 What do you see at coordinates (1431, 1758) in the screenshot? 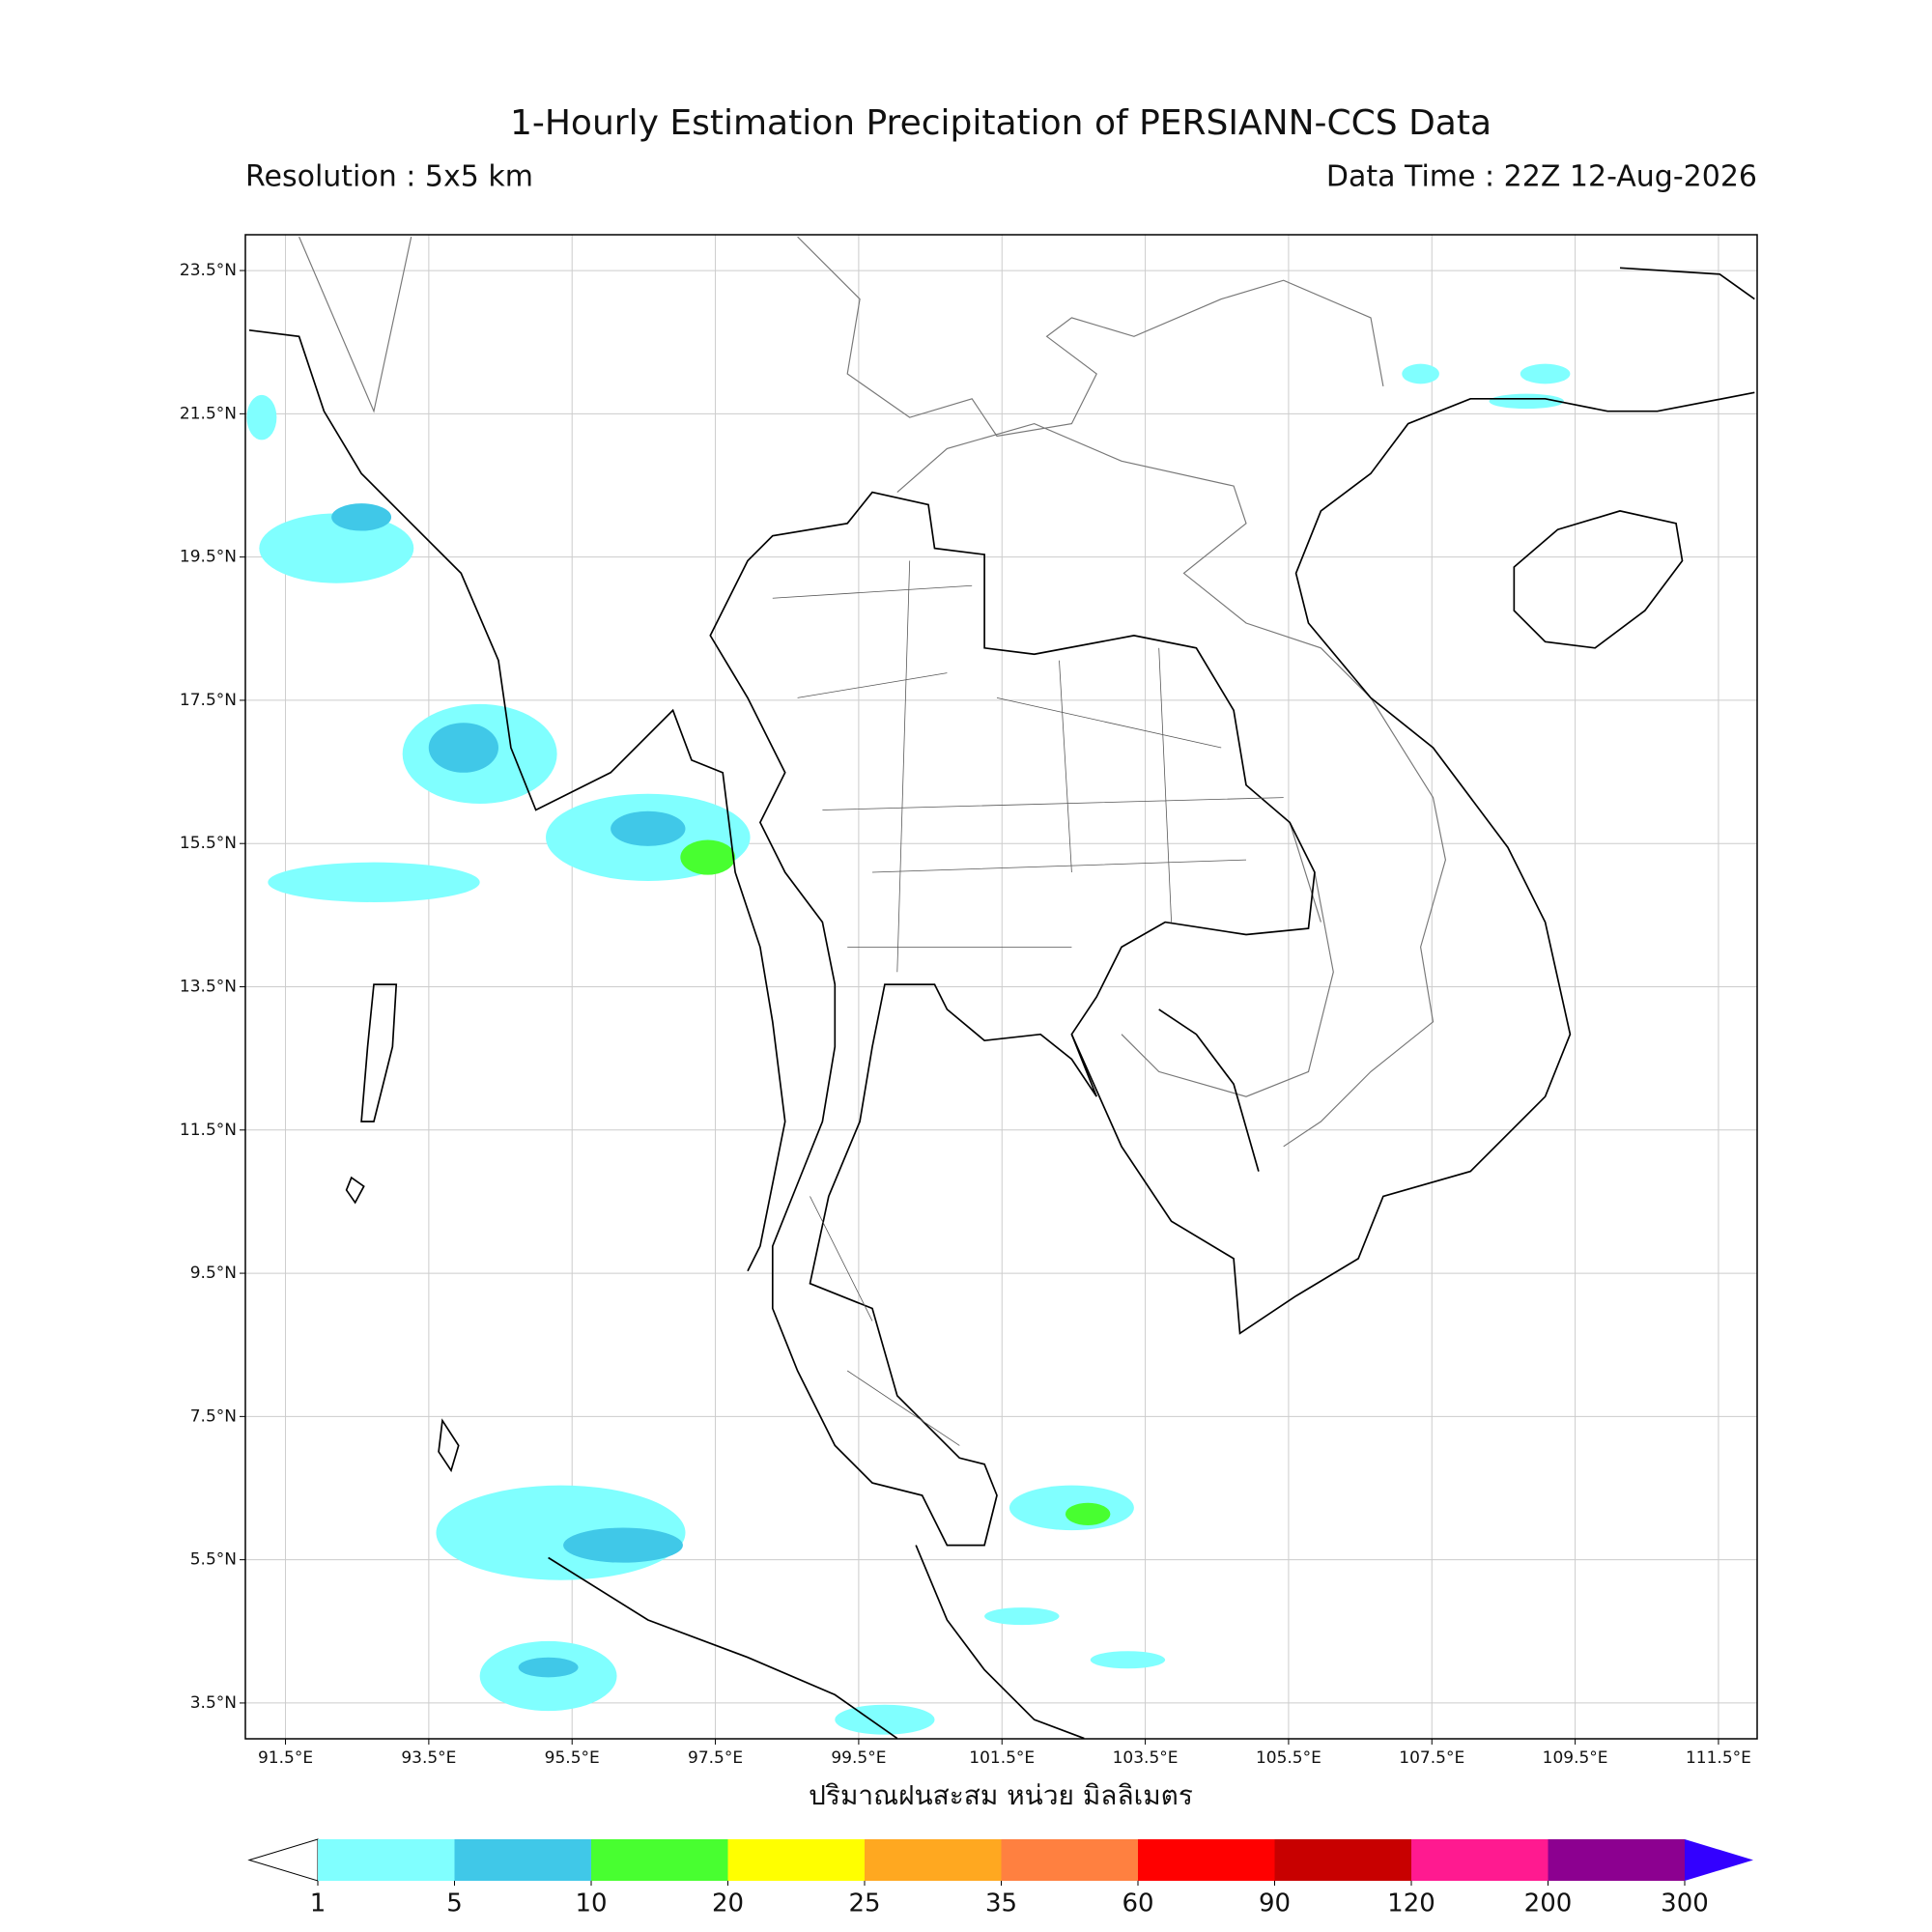
I see `x-tick-label: 107.5°E` at bounding box center [1431, 1758].